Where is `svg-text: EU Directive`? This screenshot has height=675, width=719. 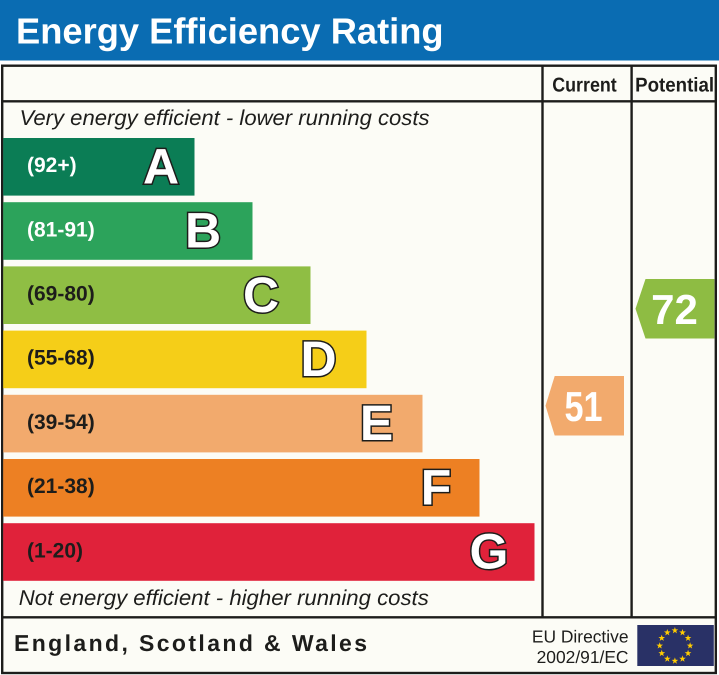 svg-text: EU Directive is located at coordinates (580, 637).